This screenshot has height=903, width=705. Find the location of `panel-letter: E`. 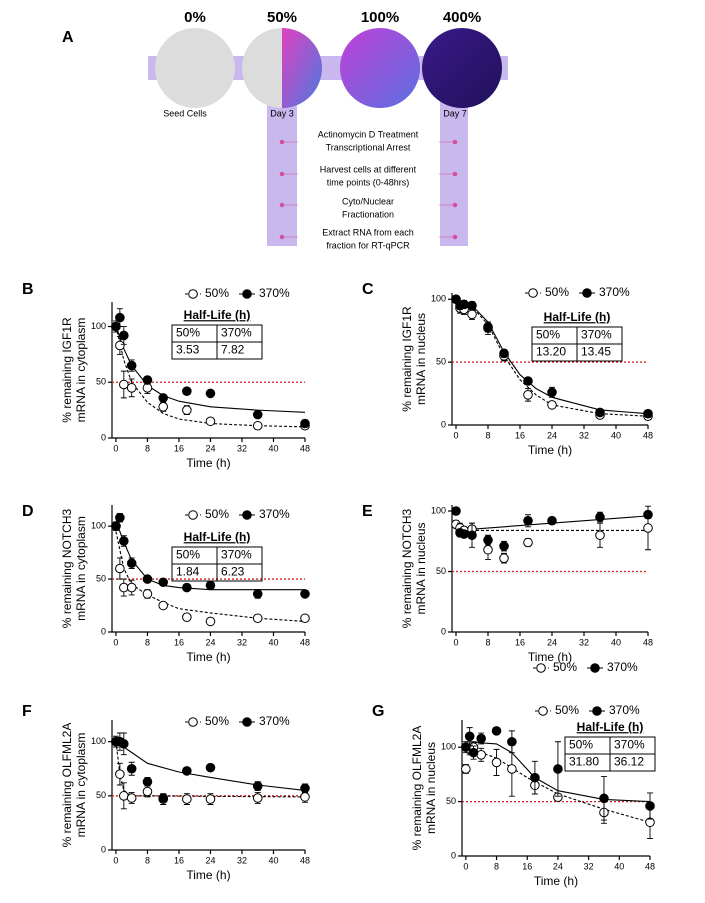

panel-letter: E is located at coordinates (367, 511).